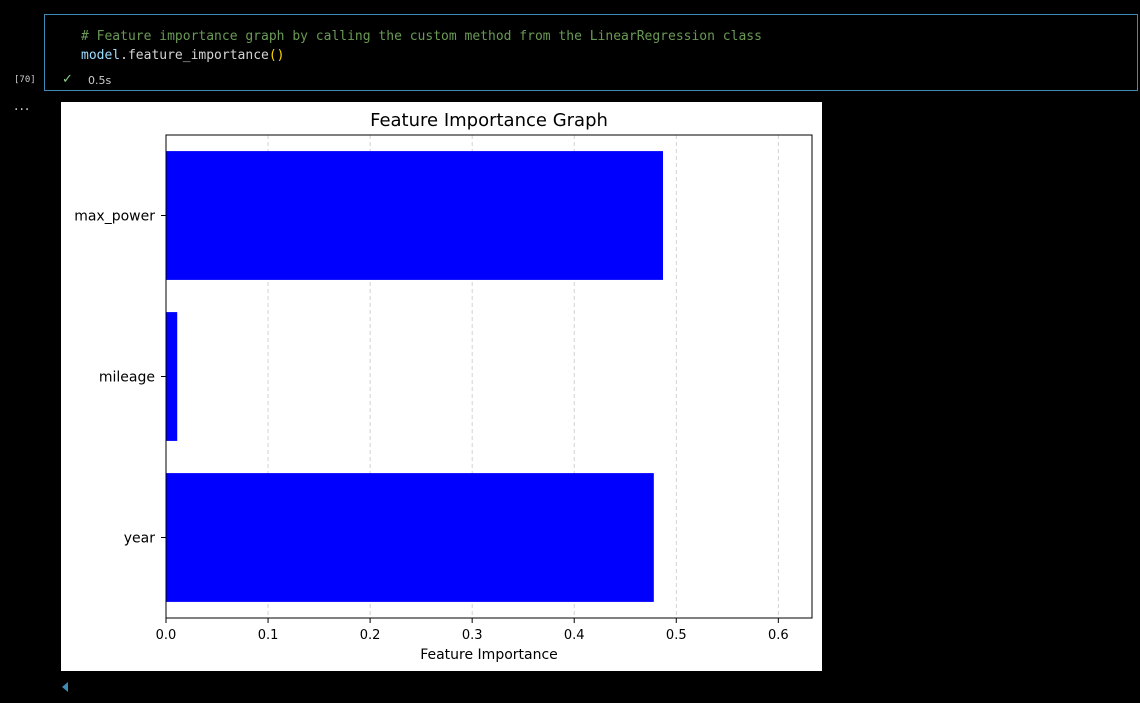 The width and height of the screenshot is (1140, 703). I want to click on y-axis-ticks: year mileage max_power, so click(120, 378).